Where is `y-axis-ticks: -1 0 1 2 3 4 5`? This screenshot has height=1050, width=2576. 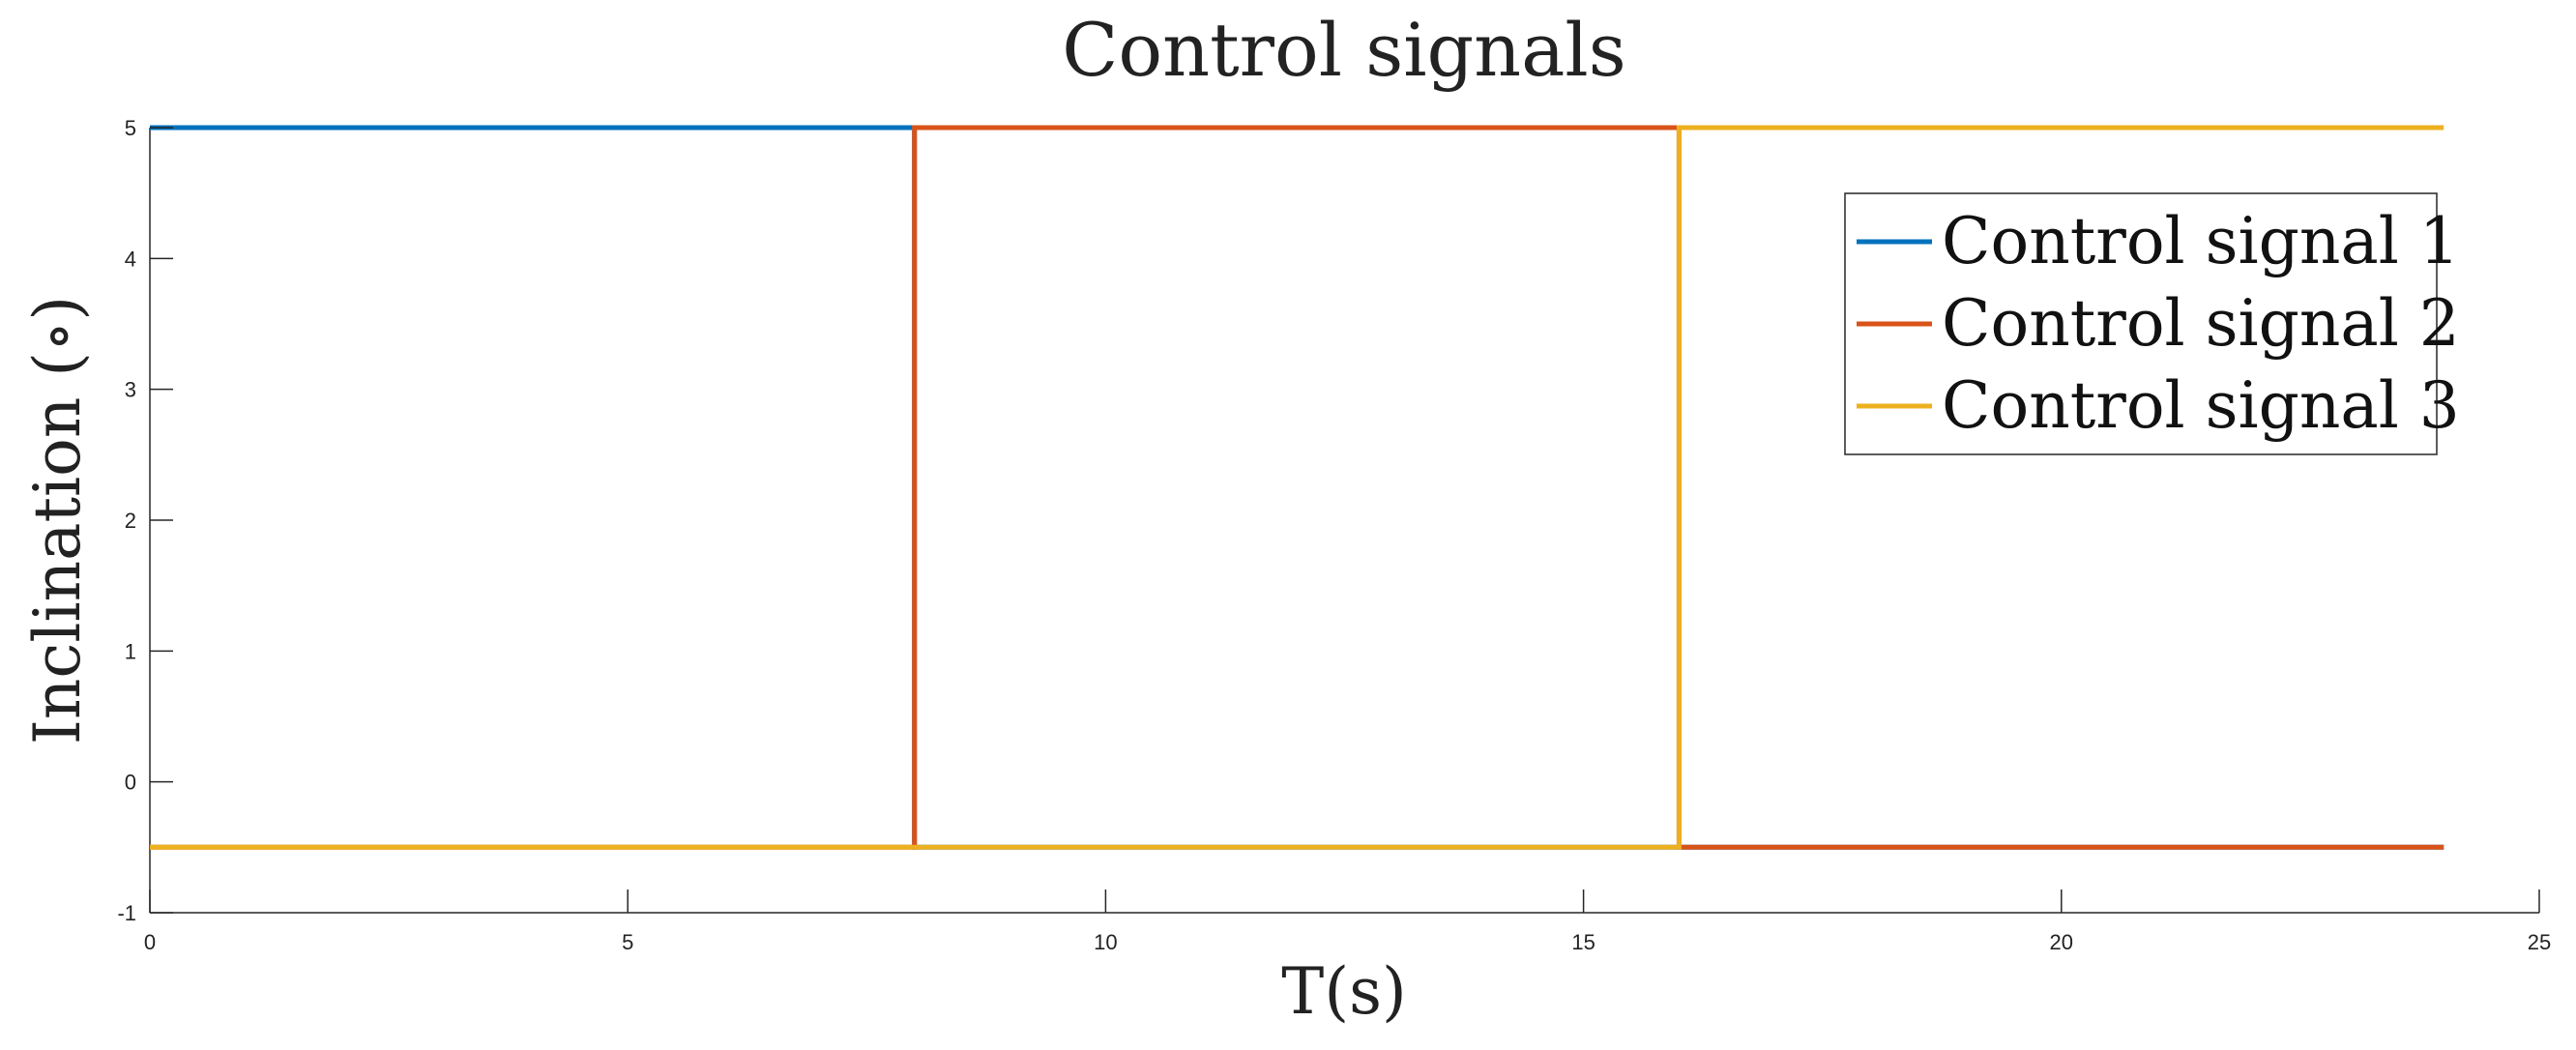
y-axis-ticks: -1 0 1 2 3 4 5 is located at coordinates (145, 520).